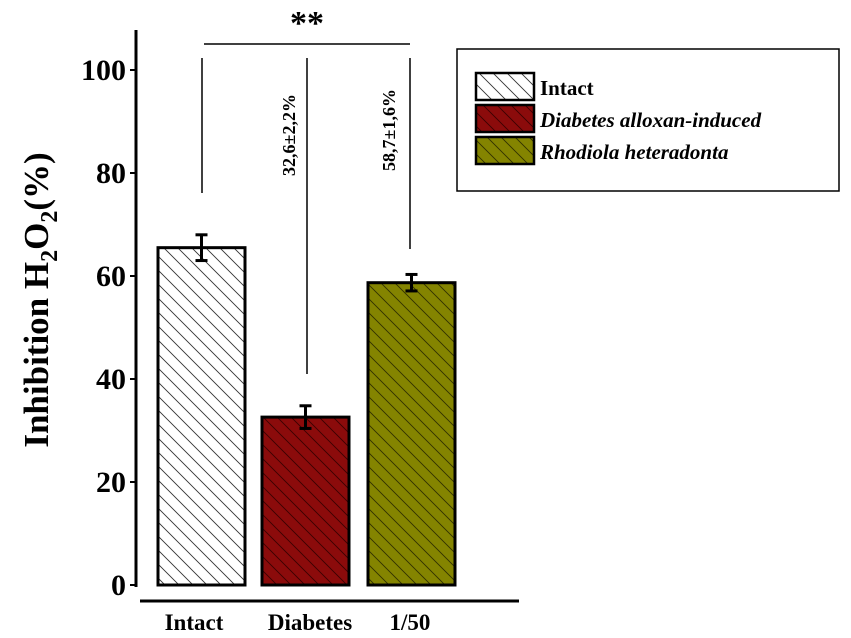  What do you see at coordinates (389, 130) in the screenshot?
I see `annotation-rhodiola-value: 58,7±1,6%` at bounding box center [389, 130].